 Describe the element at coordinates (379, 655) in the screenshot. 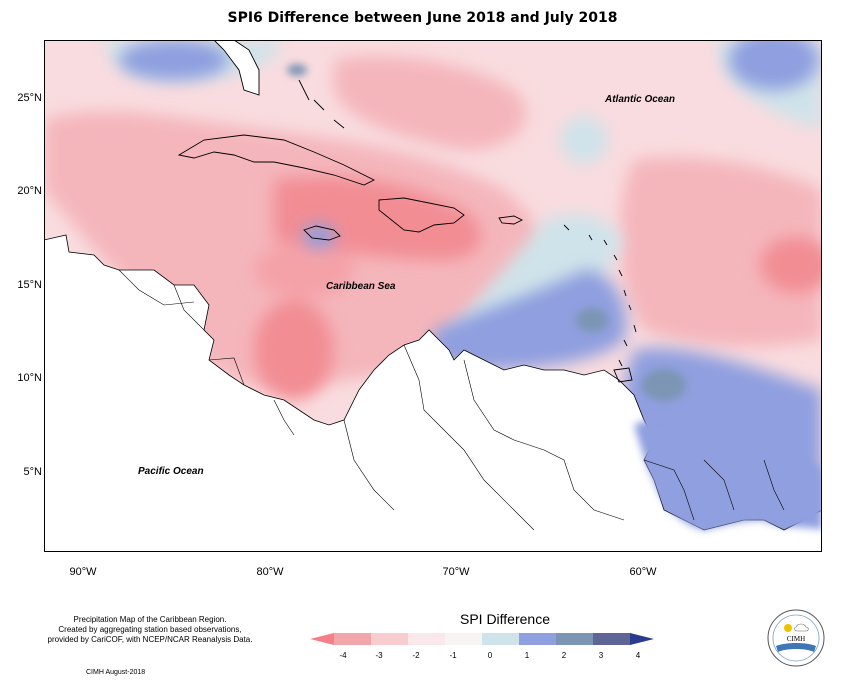

I see `legend-tick: -3` at that location.